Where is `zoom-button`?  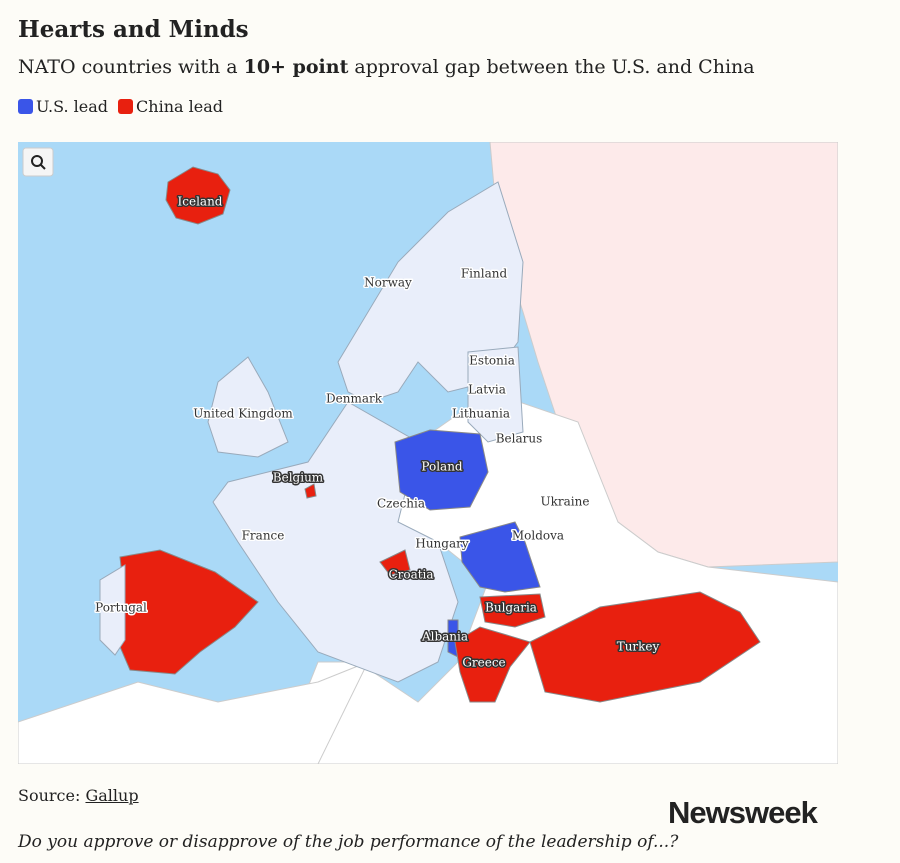
zoom-button is located at coordinates (38, 162).